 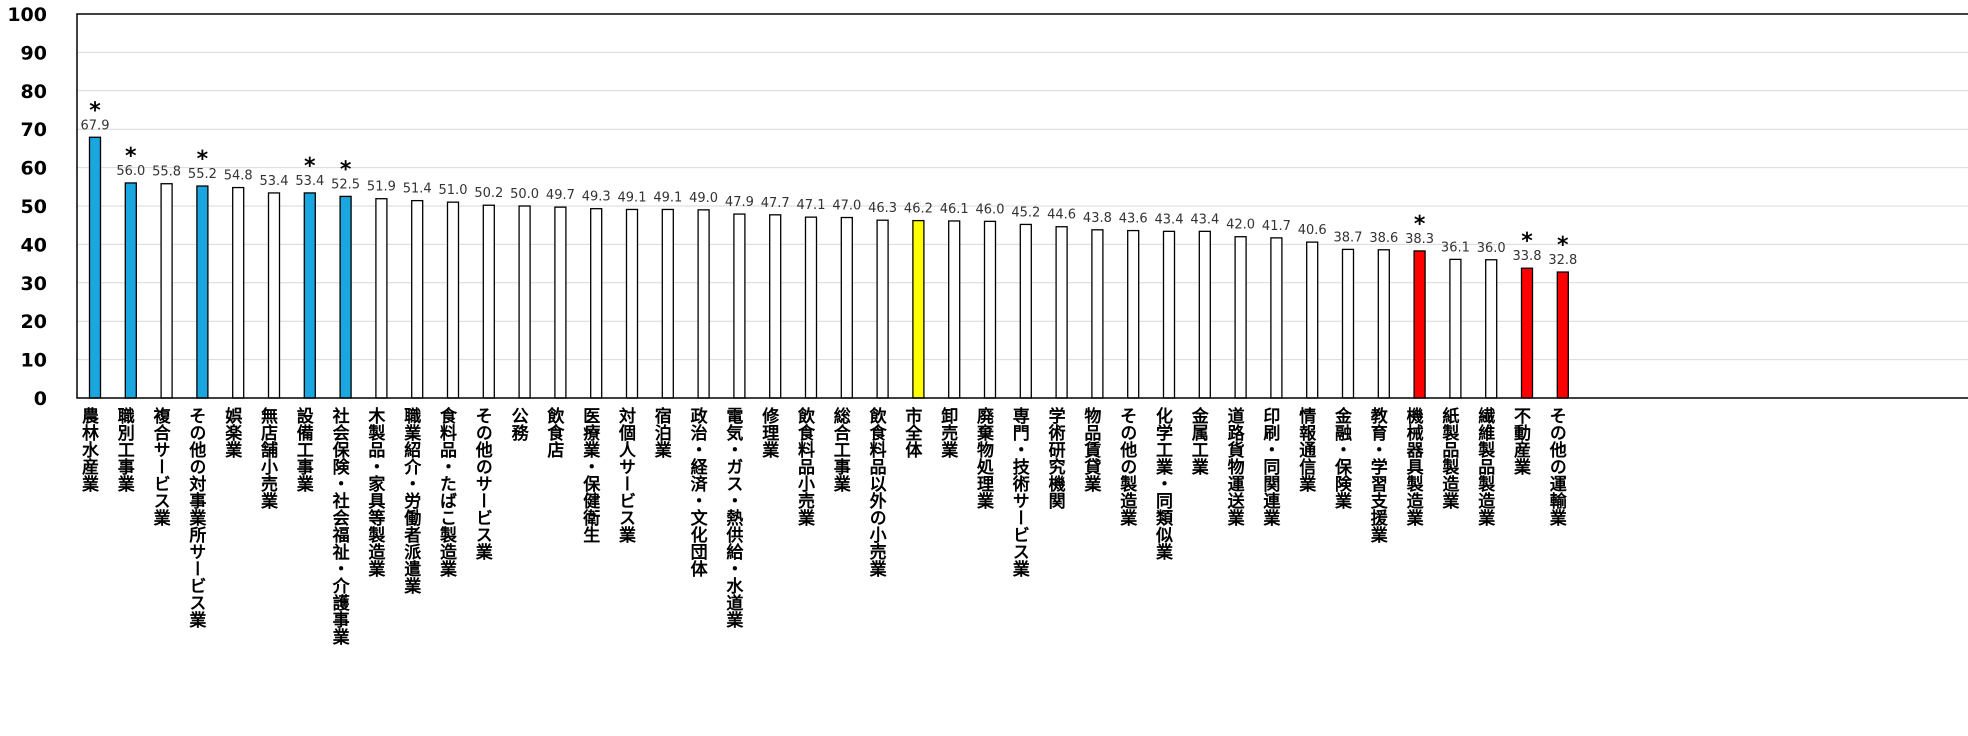 I want to click on value-label: 44.6, so click(x=1061, y=215).